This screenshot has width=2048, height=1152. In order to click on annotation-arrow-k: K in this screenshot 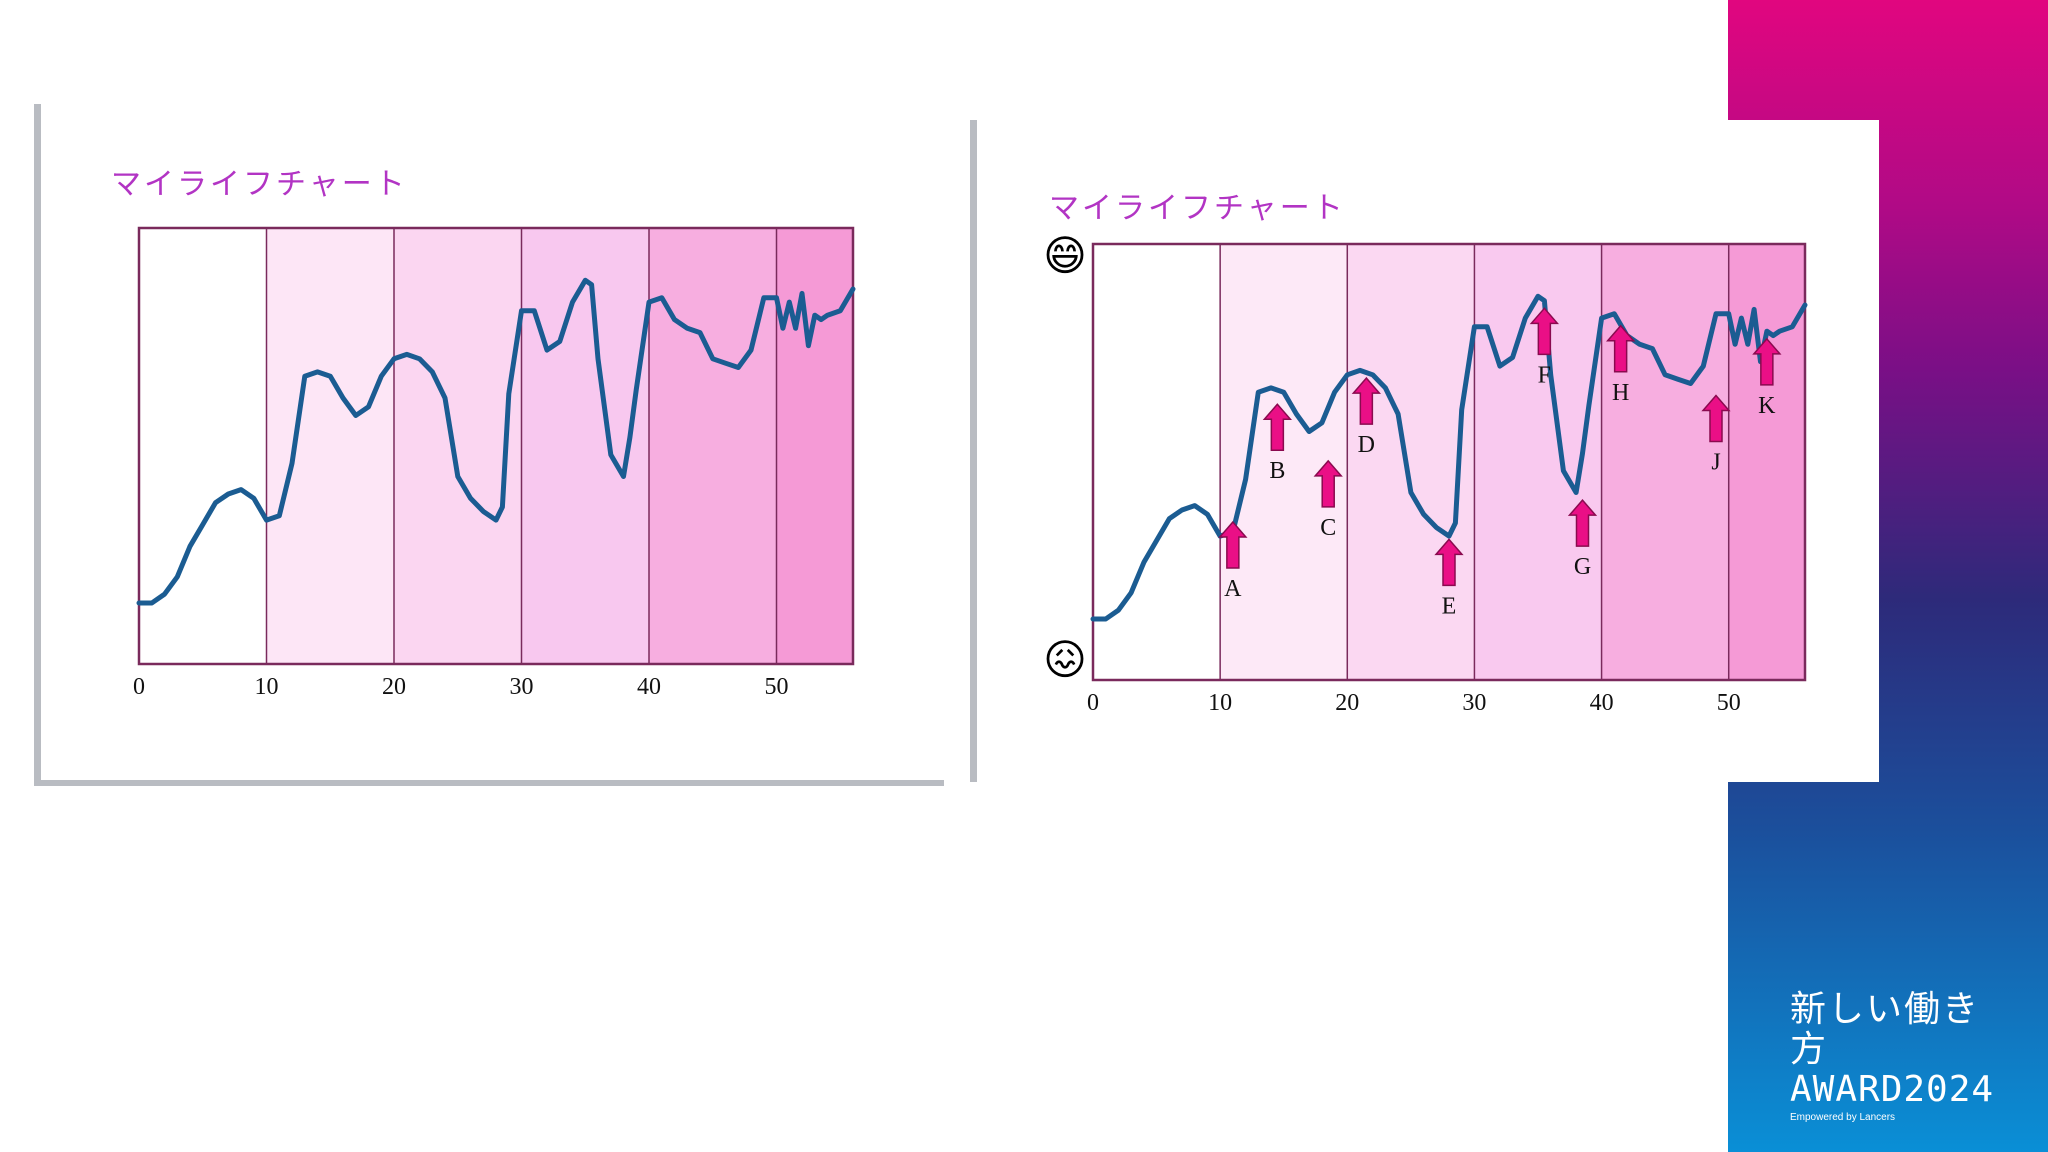, I will do `click(1767, 378)`.